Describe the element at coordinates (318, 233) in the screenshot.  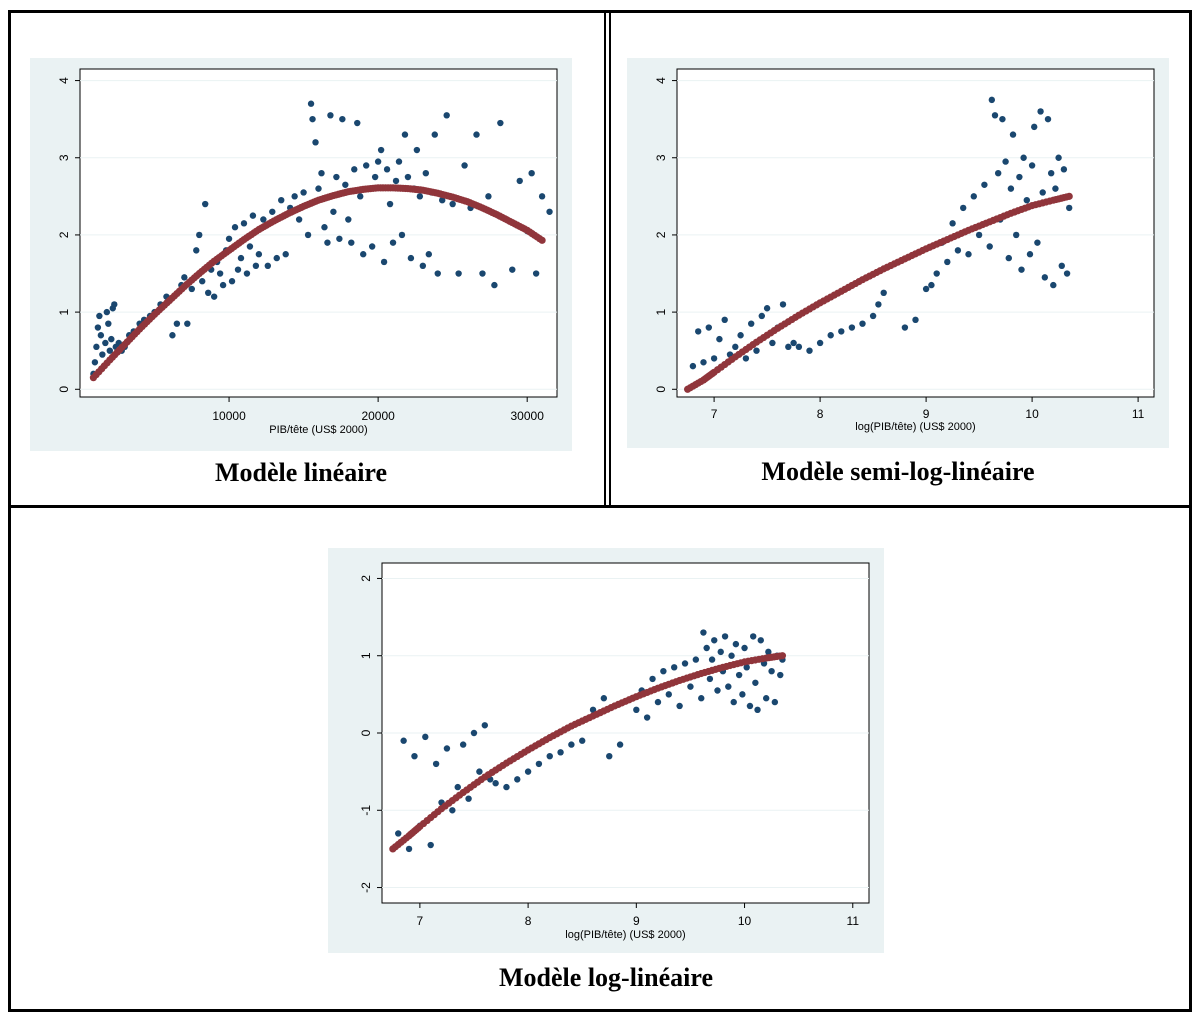
I see `plot-area` at that location.